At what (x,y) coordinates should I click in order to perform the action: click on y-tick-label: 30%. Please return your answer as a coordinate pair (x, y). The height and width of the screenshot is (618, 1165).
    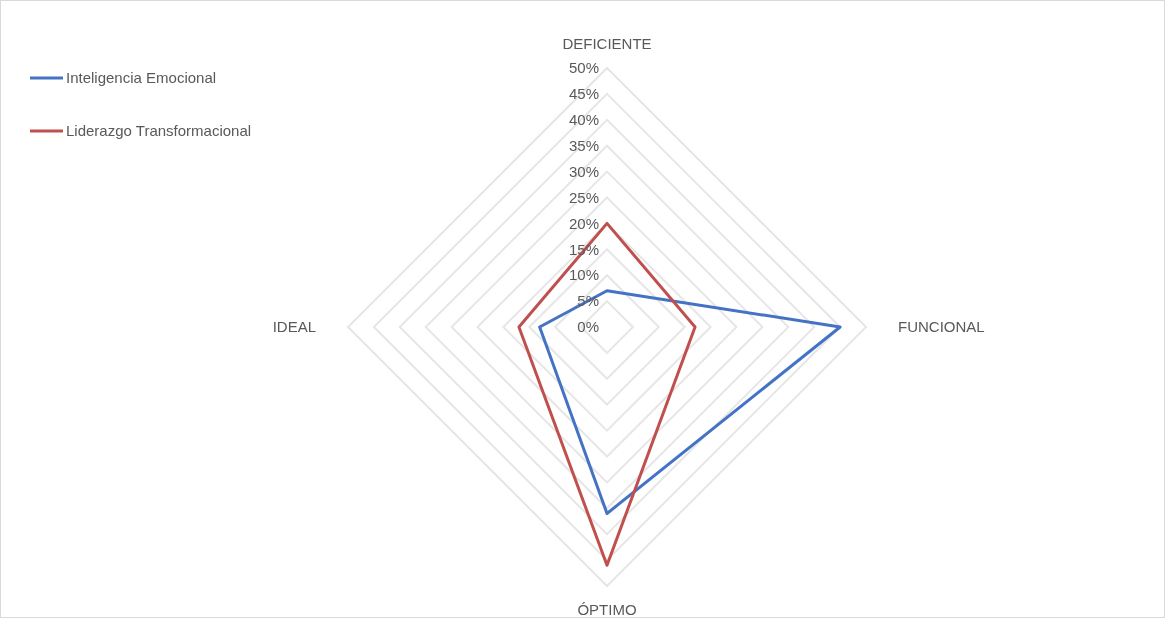
    Looking at the image, I should click on (583, 171).